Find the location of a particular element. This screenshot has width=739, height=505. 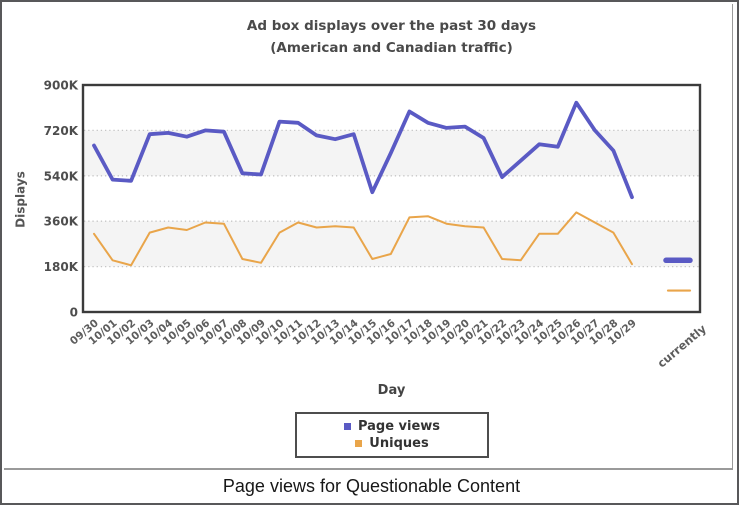

y-tick-label: 360K is located at coordinates (61, 222).